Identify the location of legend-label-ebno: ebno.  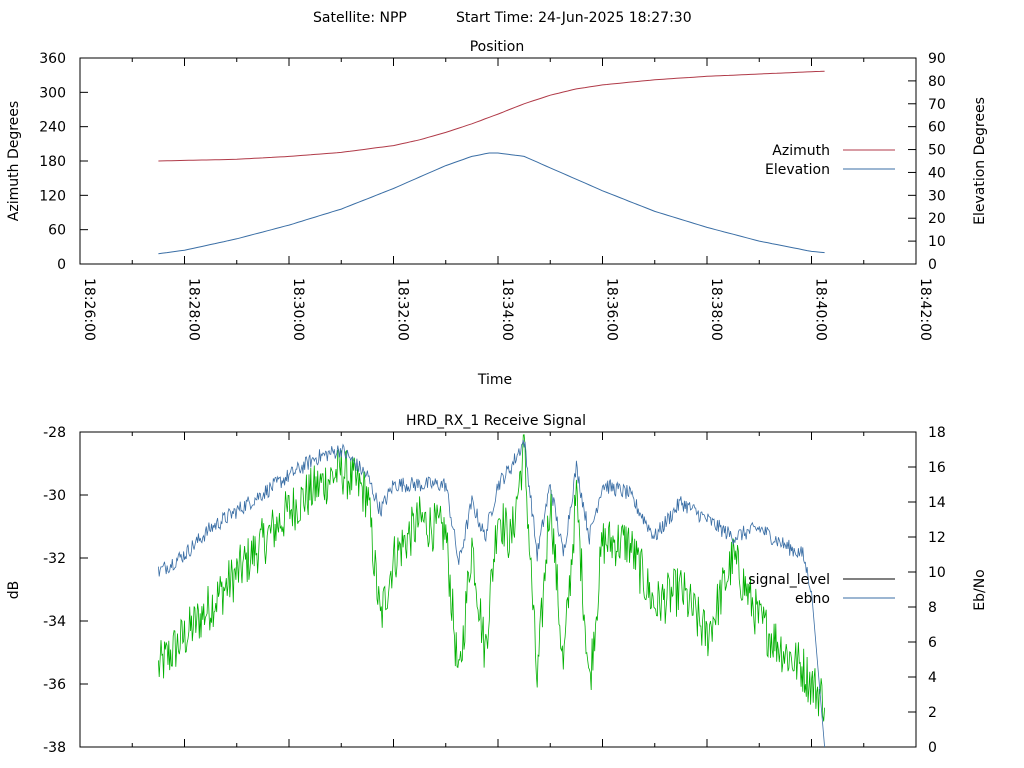
(812, 599).